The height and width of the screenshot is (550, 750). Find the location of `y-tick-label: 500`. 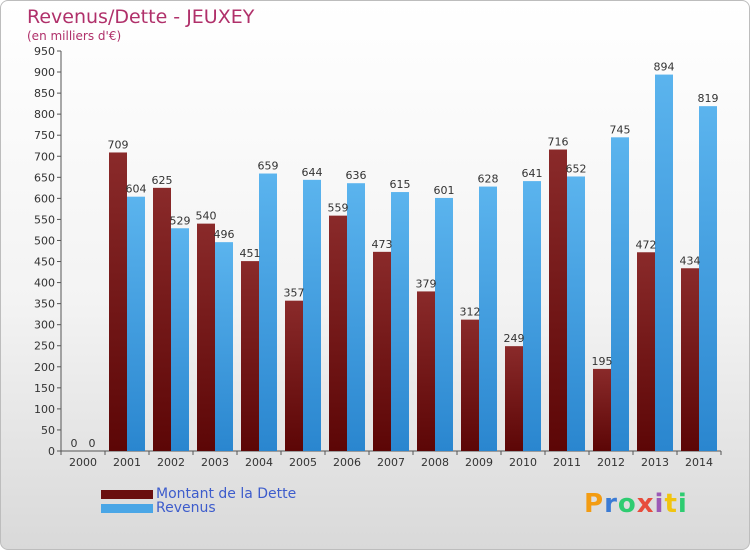

y-tick-label: 500 is located at coordinates (44, 240).